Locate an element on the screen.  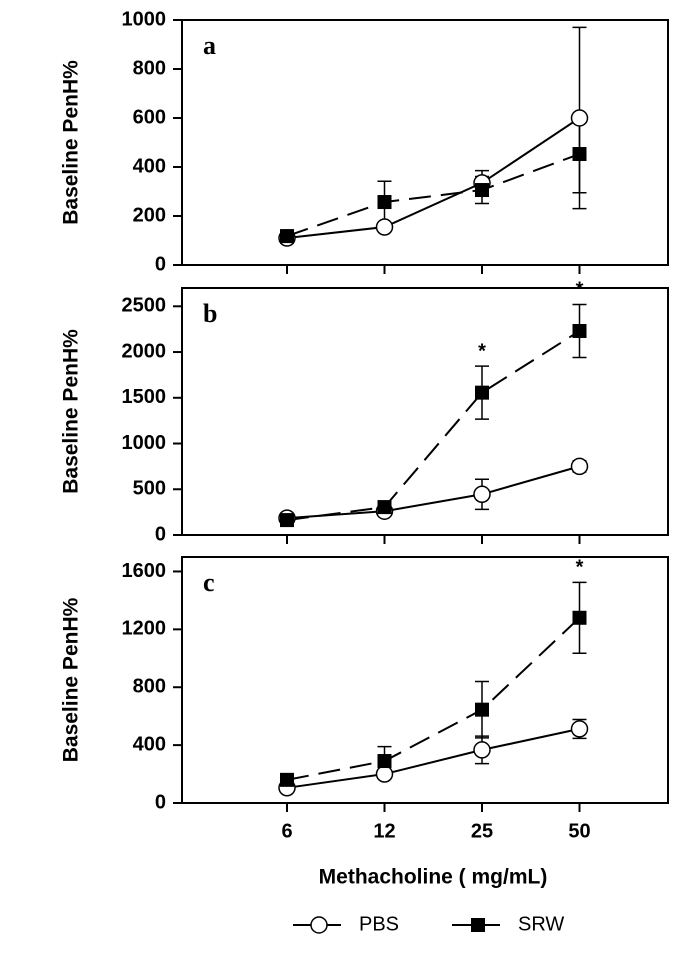
legend-label: PBS is located at coordinates (379, 924).